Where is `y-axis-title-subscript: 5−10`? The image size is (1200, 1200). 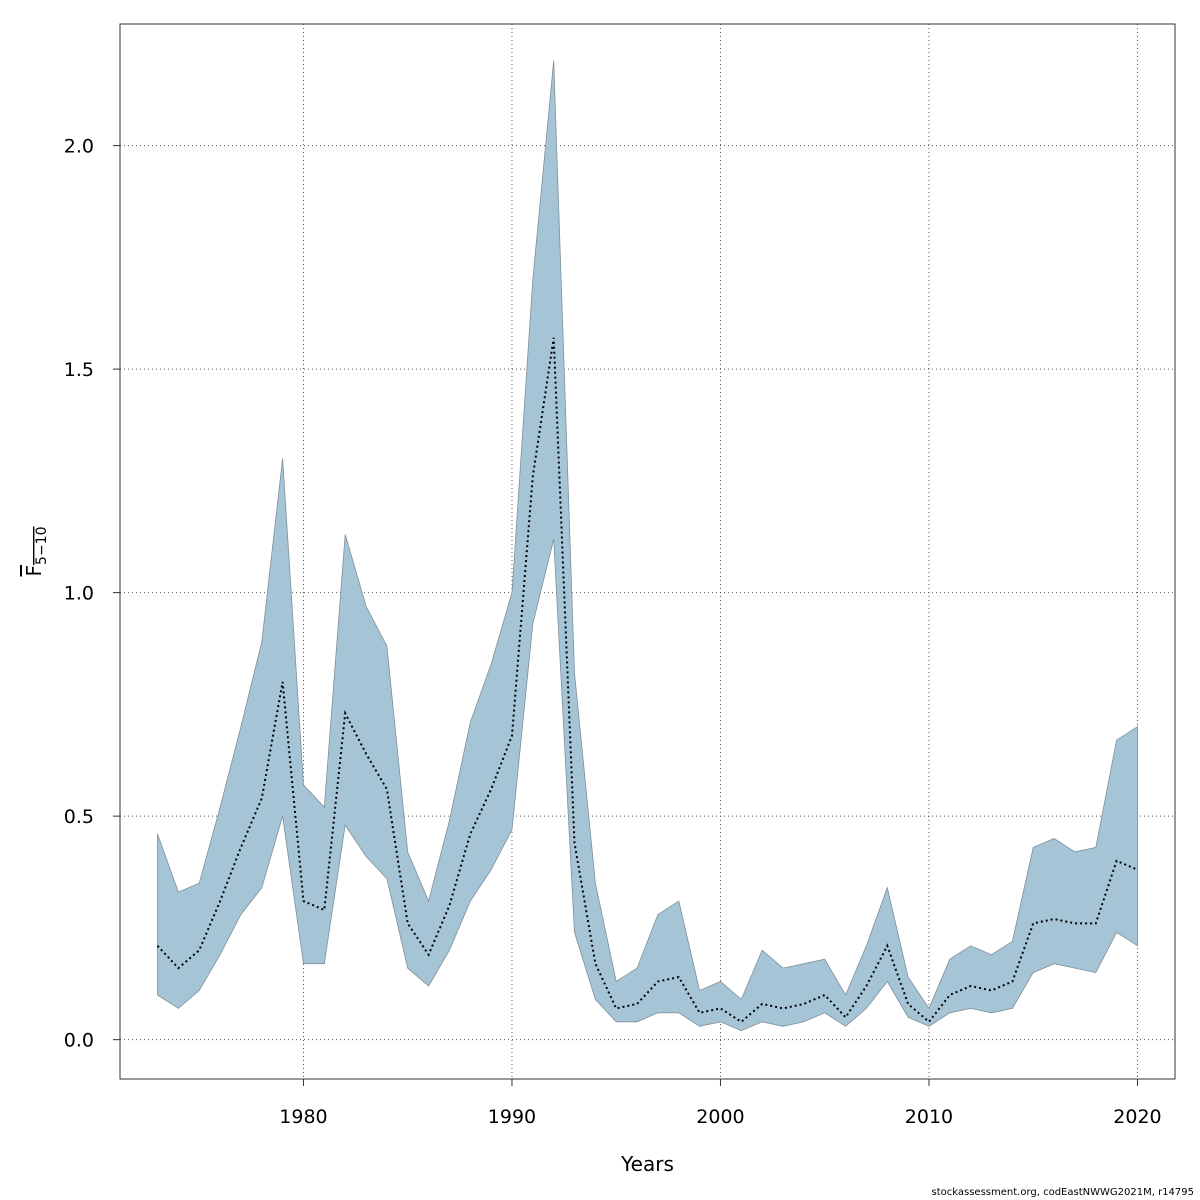
y-axis-title-subscript: 5−10 is located at coordinates (42, 546).